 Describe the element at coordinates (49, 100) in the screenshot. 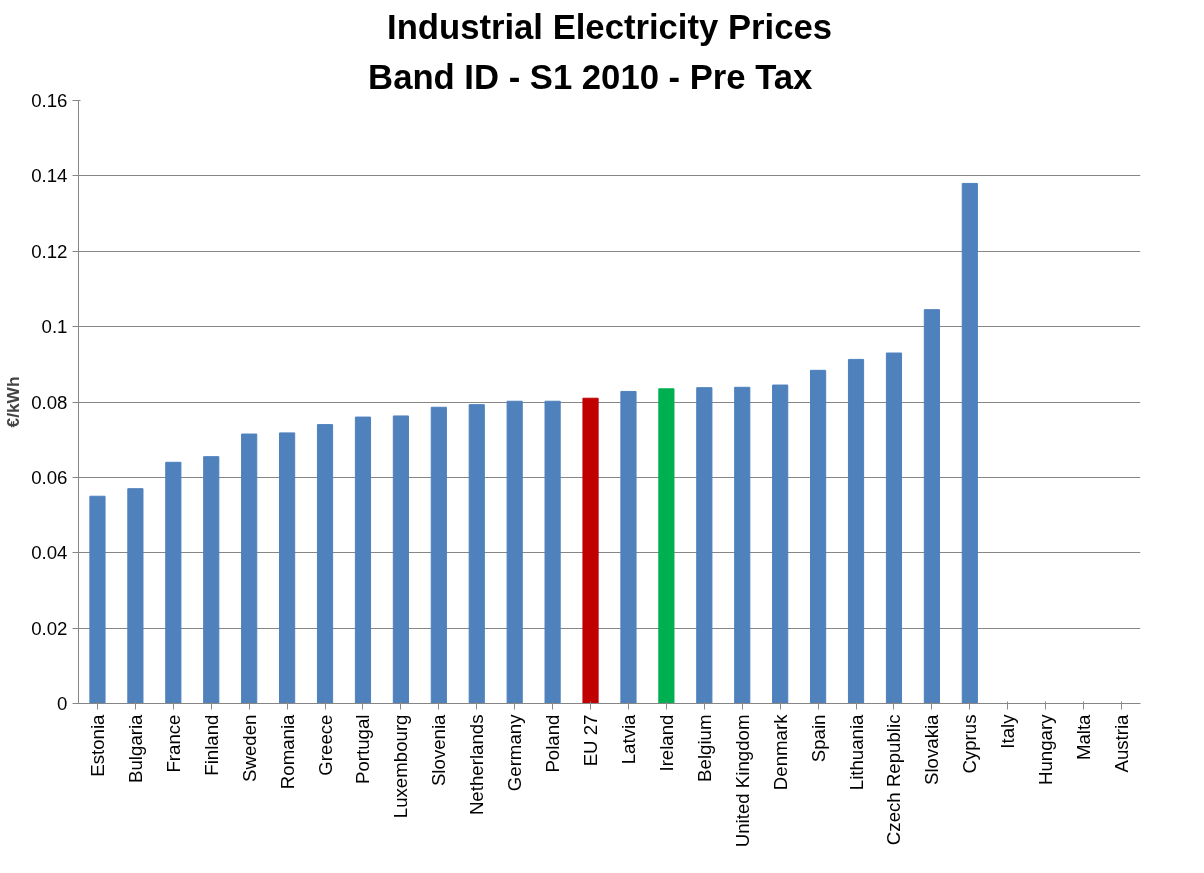

I see `y-tick-label: 0.16` at that location.